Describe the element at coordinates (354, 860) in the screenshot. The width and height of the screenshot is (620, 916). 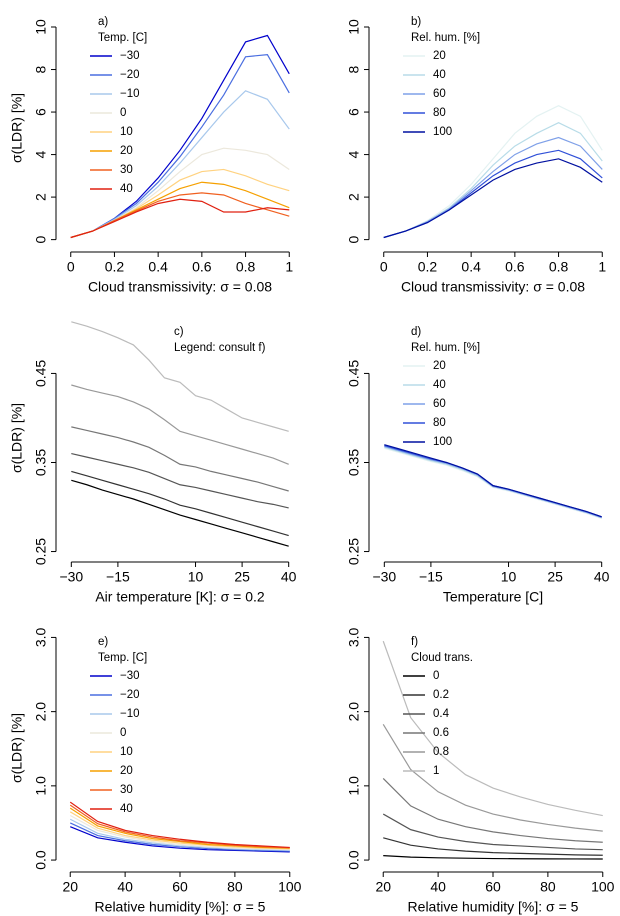
I see `y-tick-label: 0.0` at that location.